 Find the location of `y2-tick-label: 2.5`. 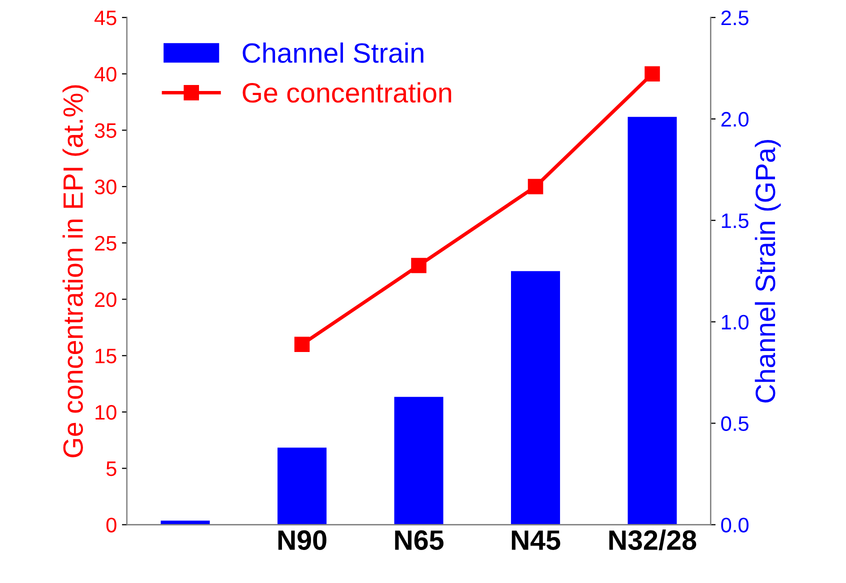

y2-tick-label: 2.5 is located at coordinates (734, 18).